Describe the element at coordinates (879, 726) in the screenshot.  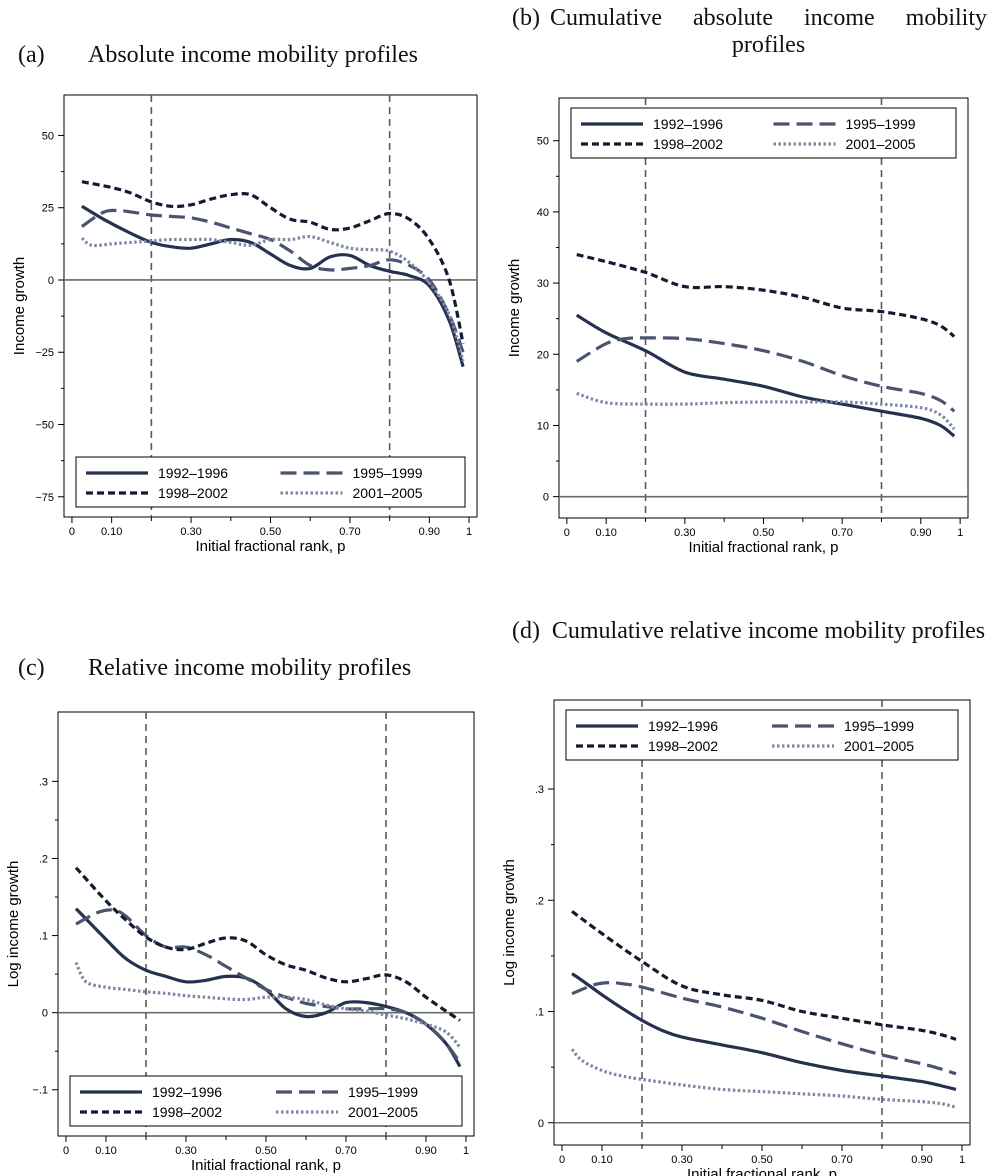
I see `legend-label: 1995–1999` at that location.